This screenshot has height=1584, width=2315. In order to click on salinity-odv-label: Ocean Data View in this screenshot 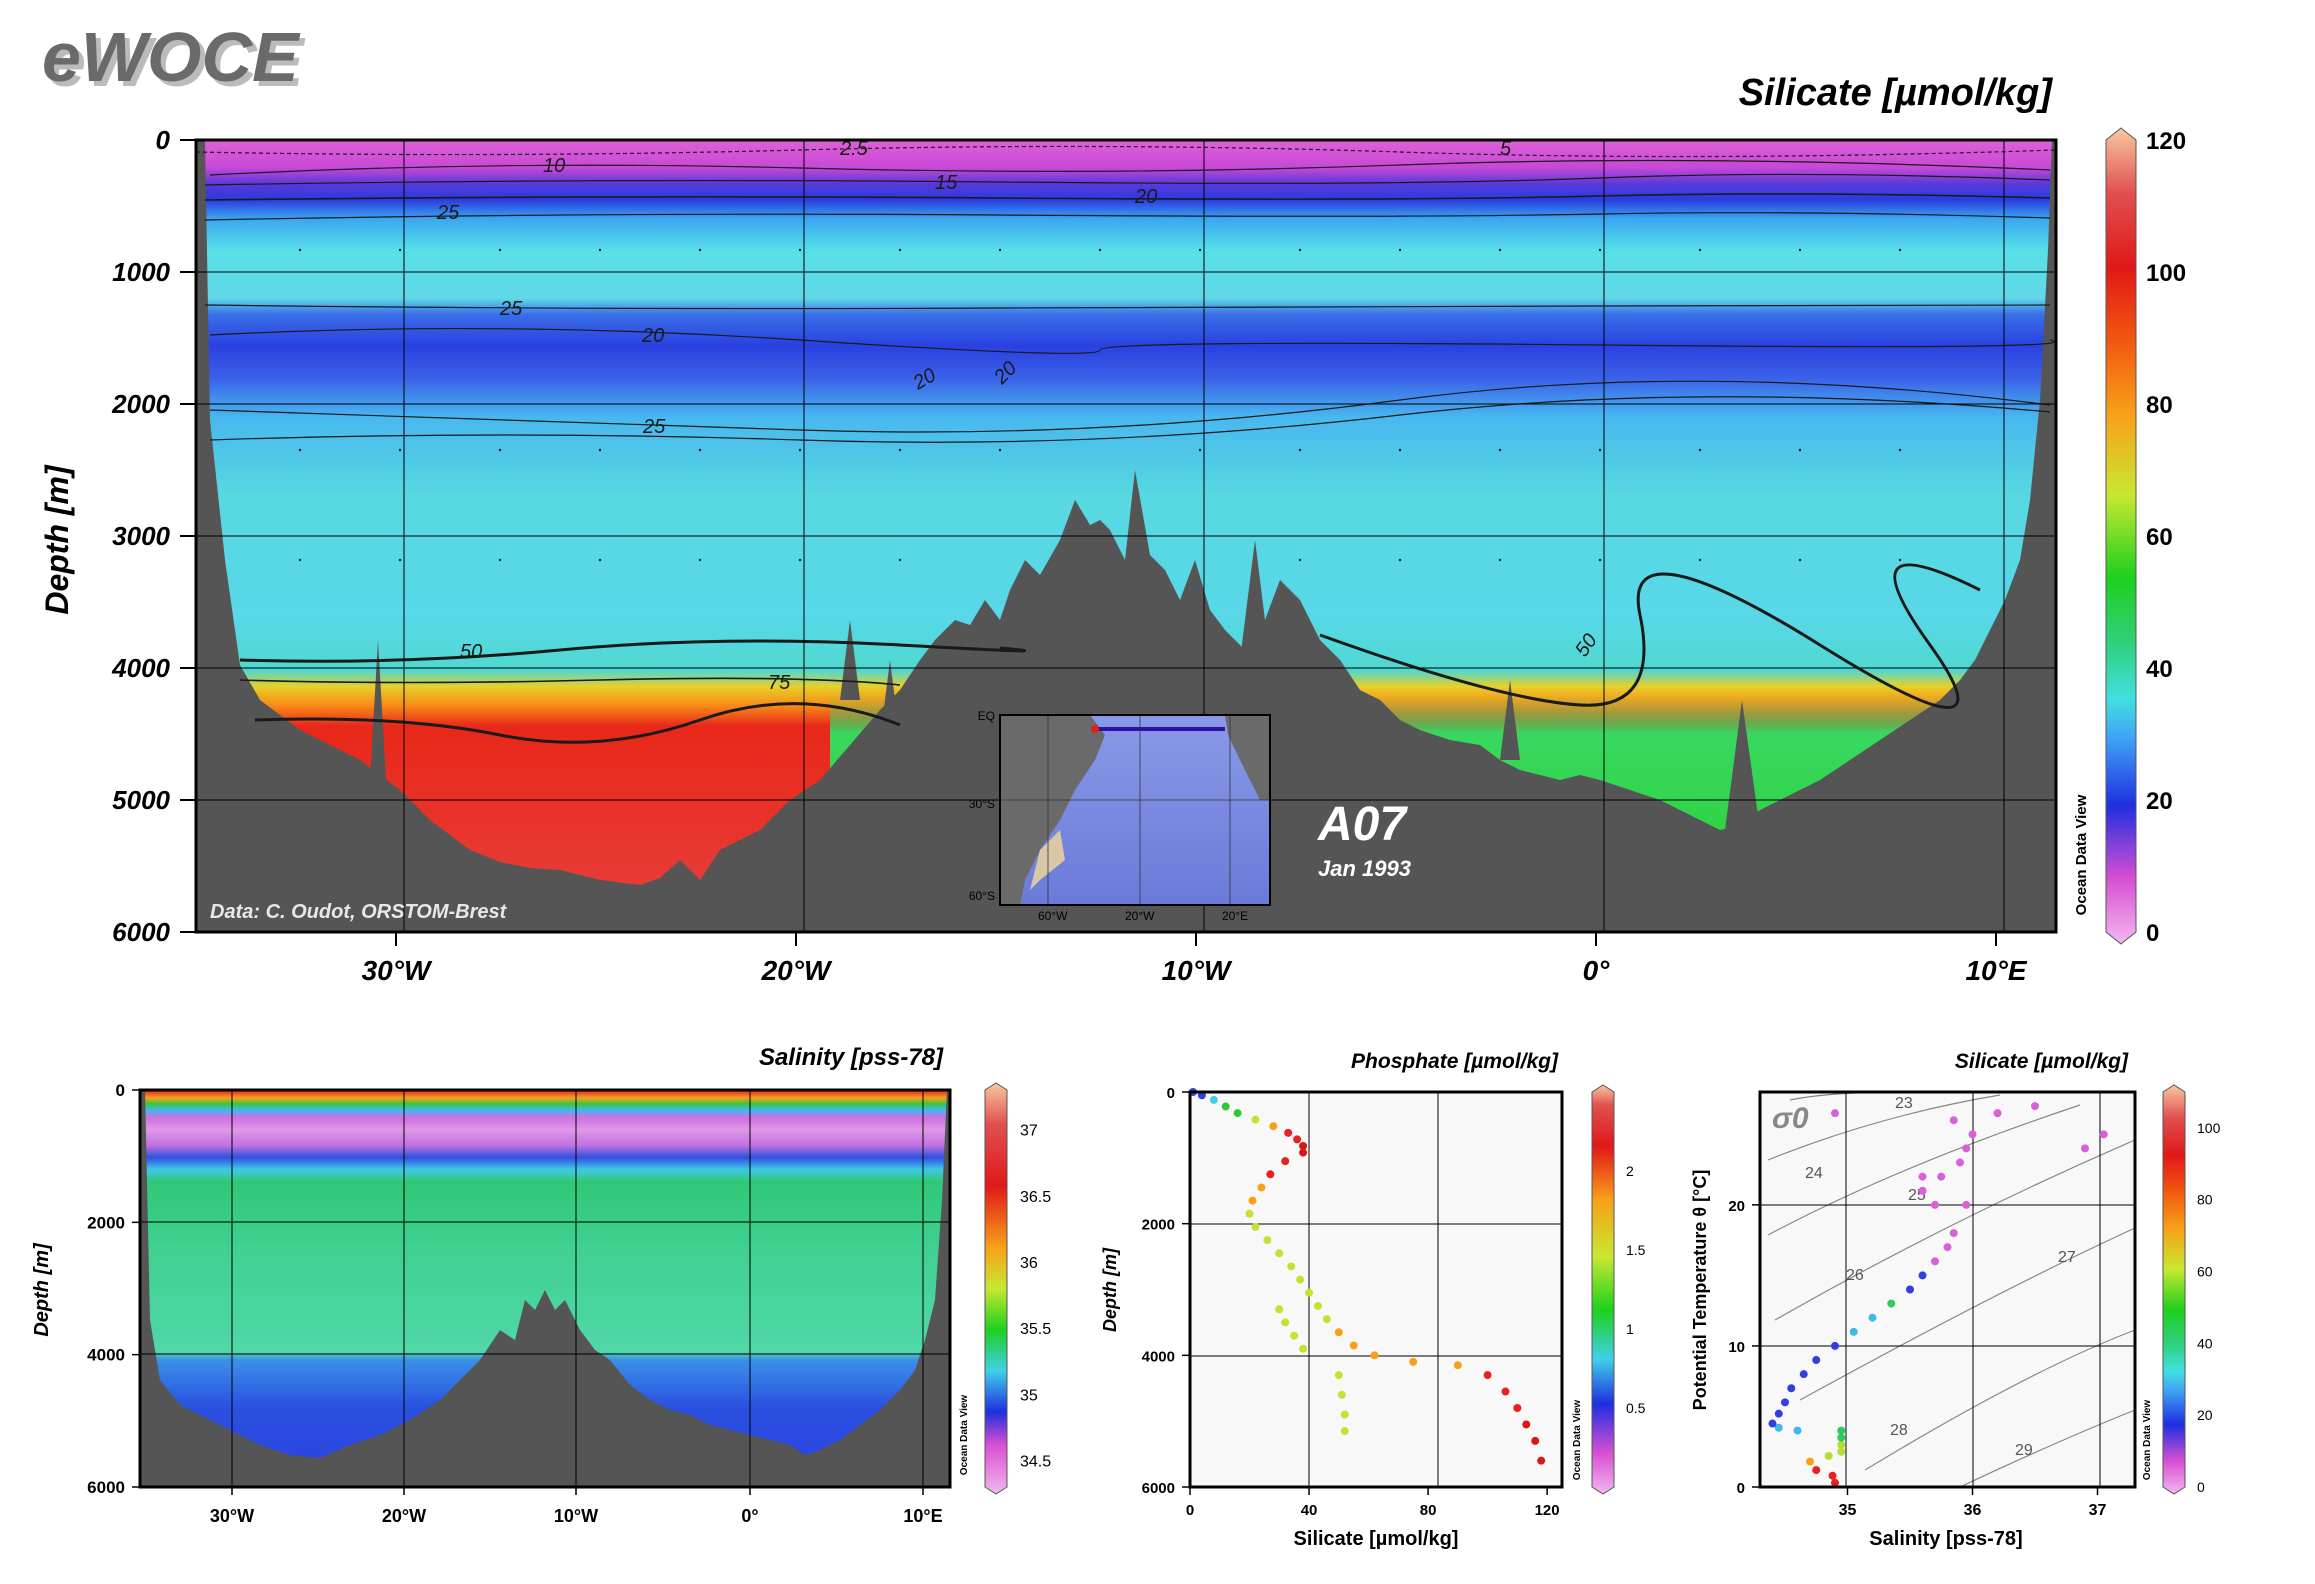, I will do `click(964, 1435)`.